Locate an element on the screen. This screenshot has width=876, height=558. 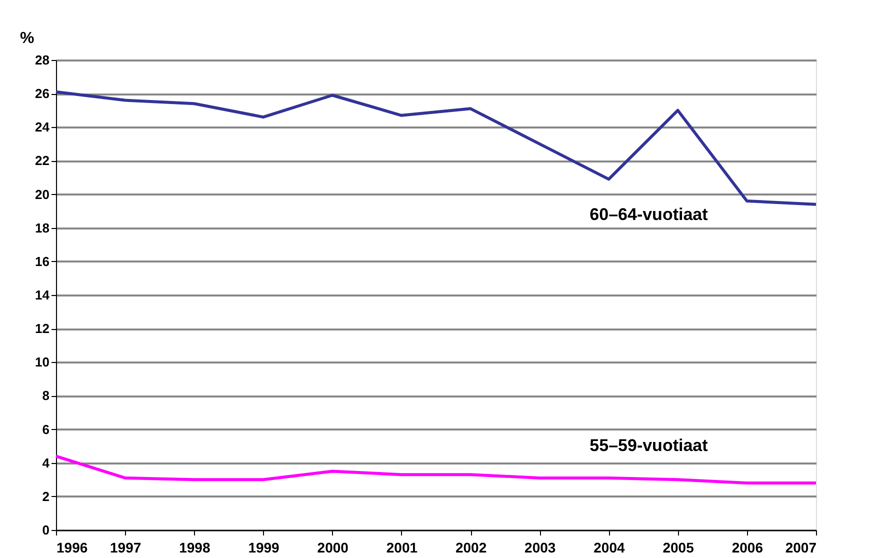
y-tick-label: 18 is located at coordinates (42, 228).